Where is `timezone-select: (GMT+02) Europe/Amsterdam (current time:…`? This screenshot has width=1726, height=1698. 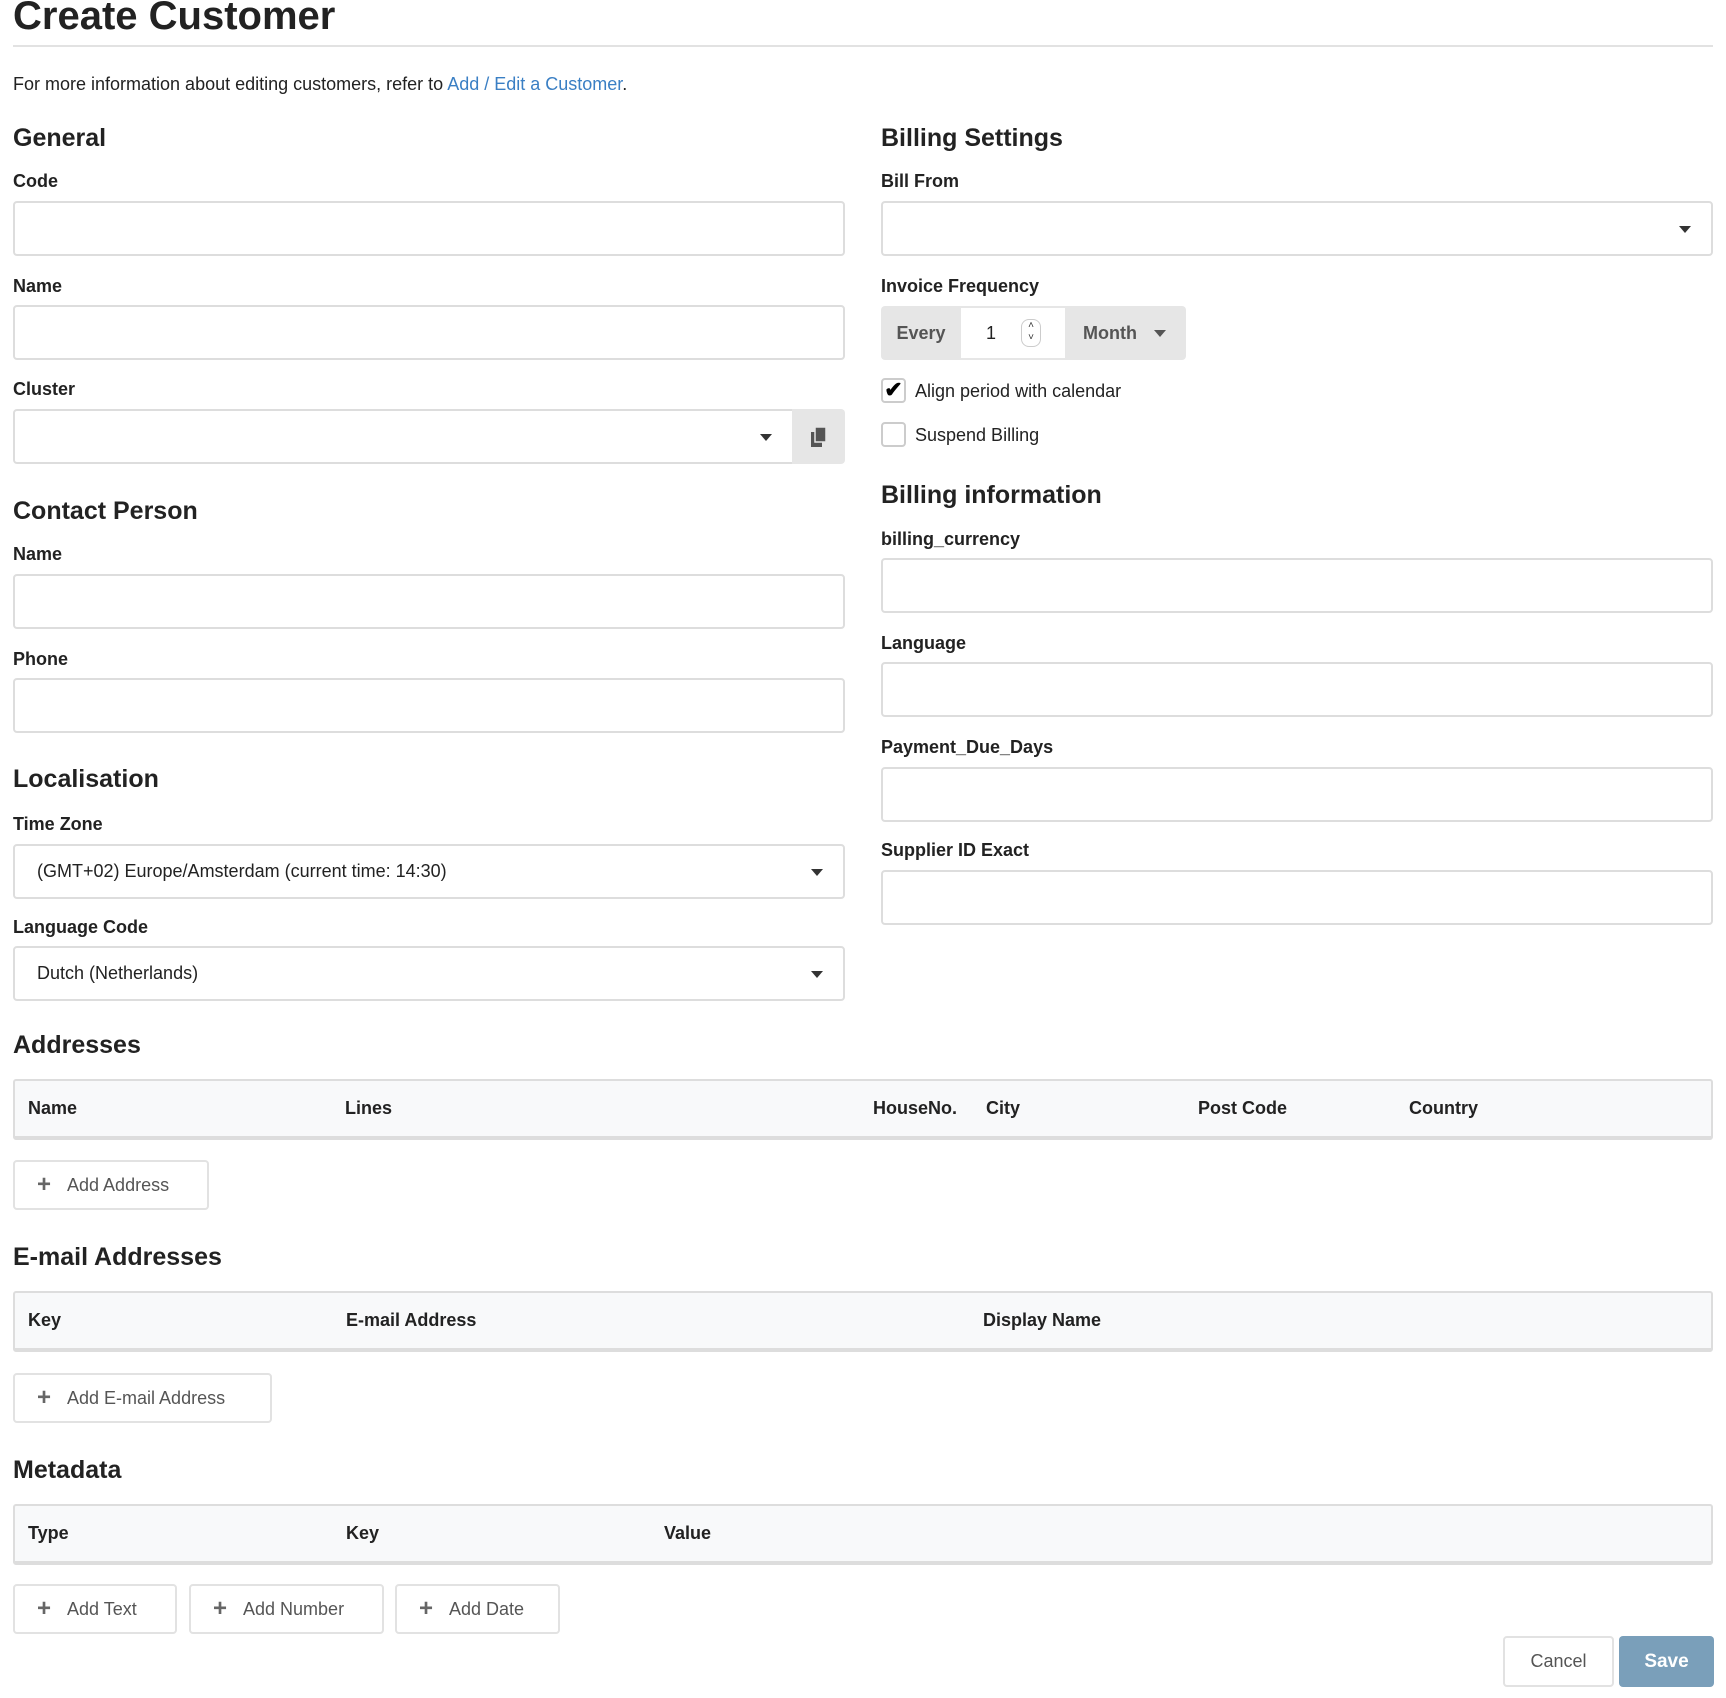 timezone-select: (GMT+02) Europe/Amsterdam (current time:… is located at coordinates (429, 871).